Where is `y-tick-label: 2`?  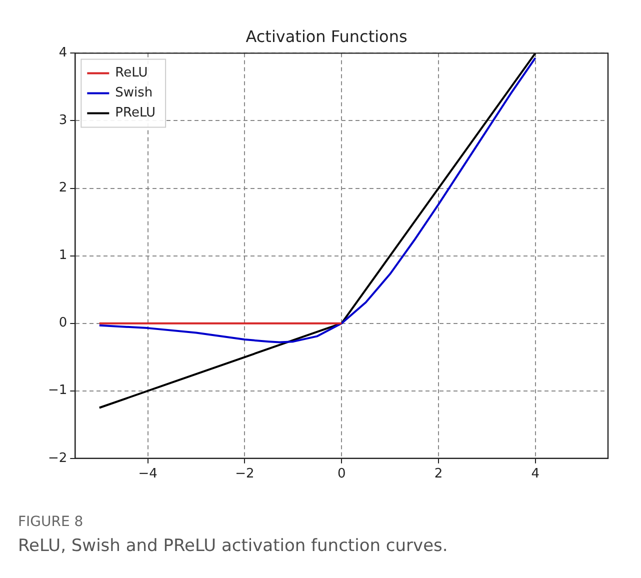 y-tick-label: 2 is located at coordinates (63, 188).